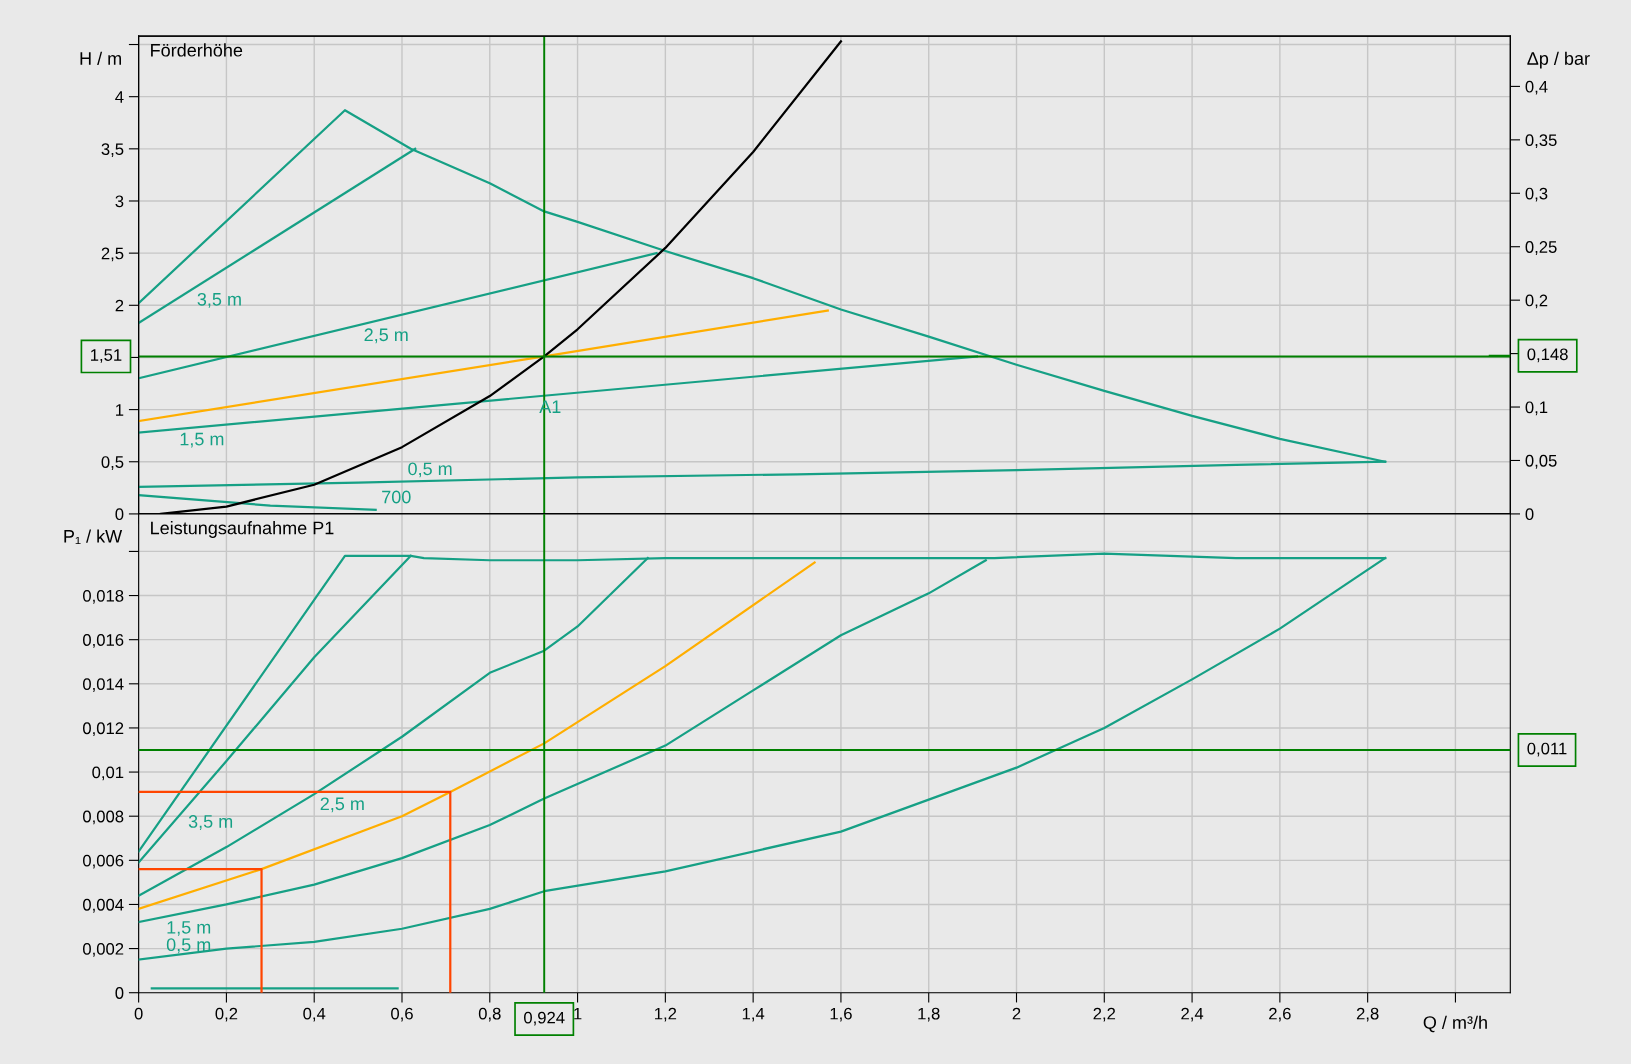 The height and width of the screenshot is (1064, 1631). What do you see at coordinates (929, 1014) in the screenshot?
I see `x-tick-label: 1,8` at bounding box center [929, 1014].